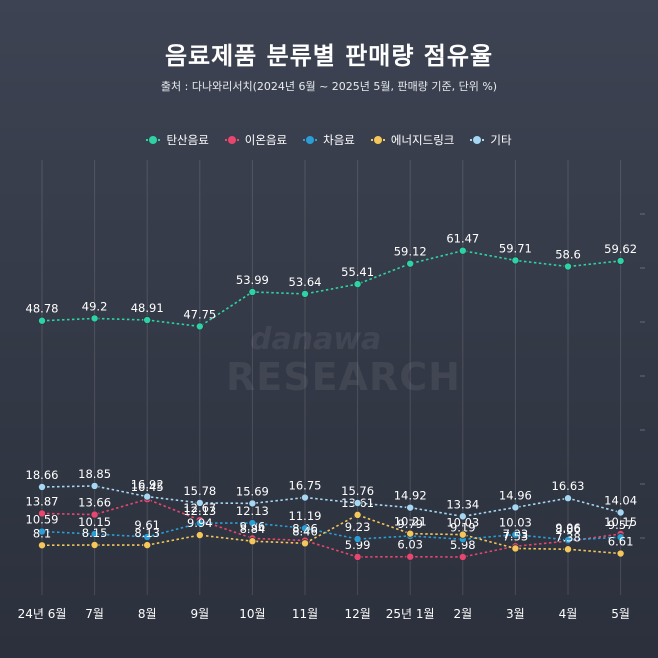 The image size is (658, 658). Describe the element at coordinates (252, 280) in the screenshot. I see `data-label: 53.99` at that location.